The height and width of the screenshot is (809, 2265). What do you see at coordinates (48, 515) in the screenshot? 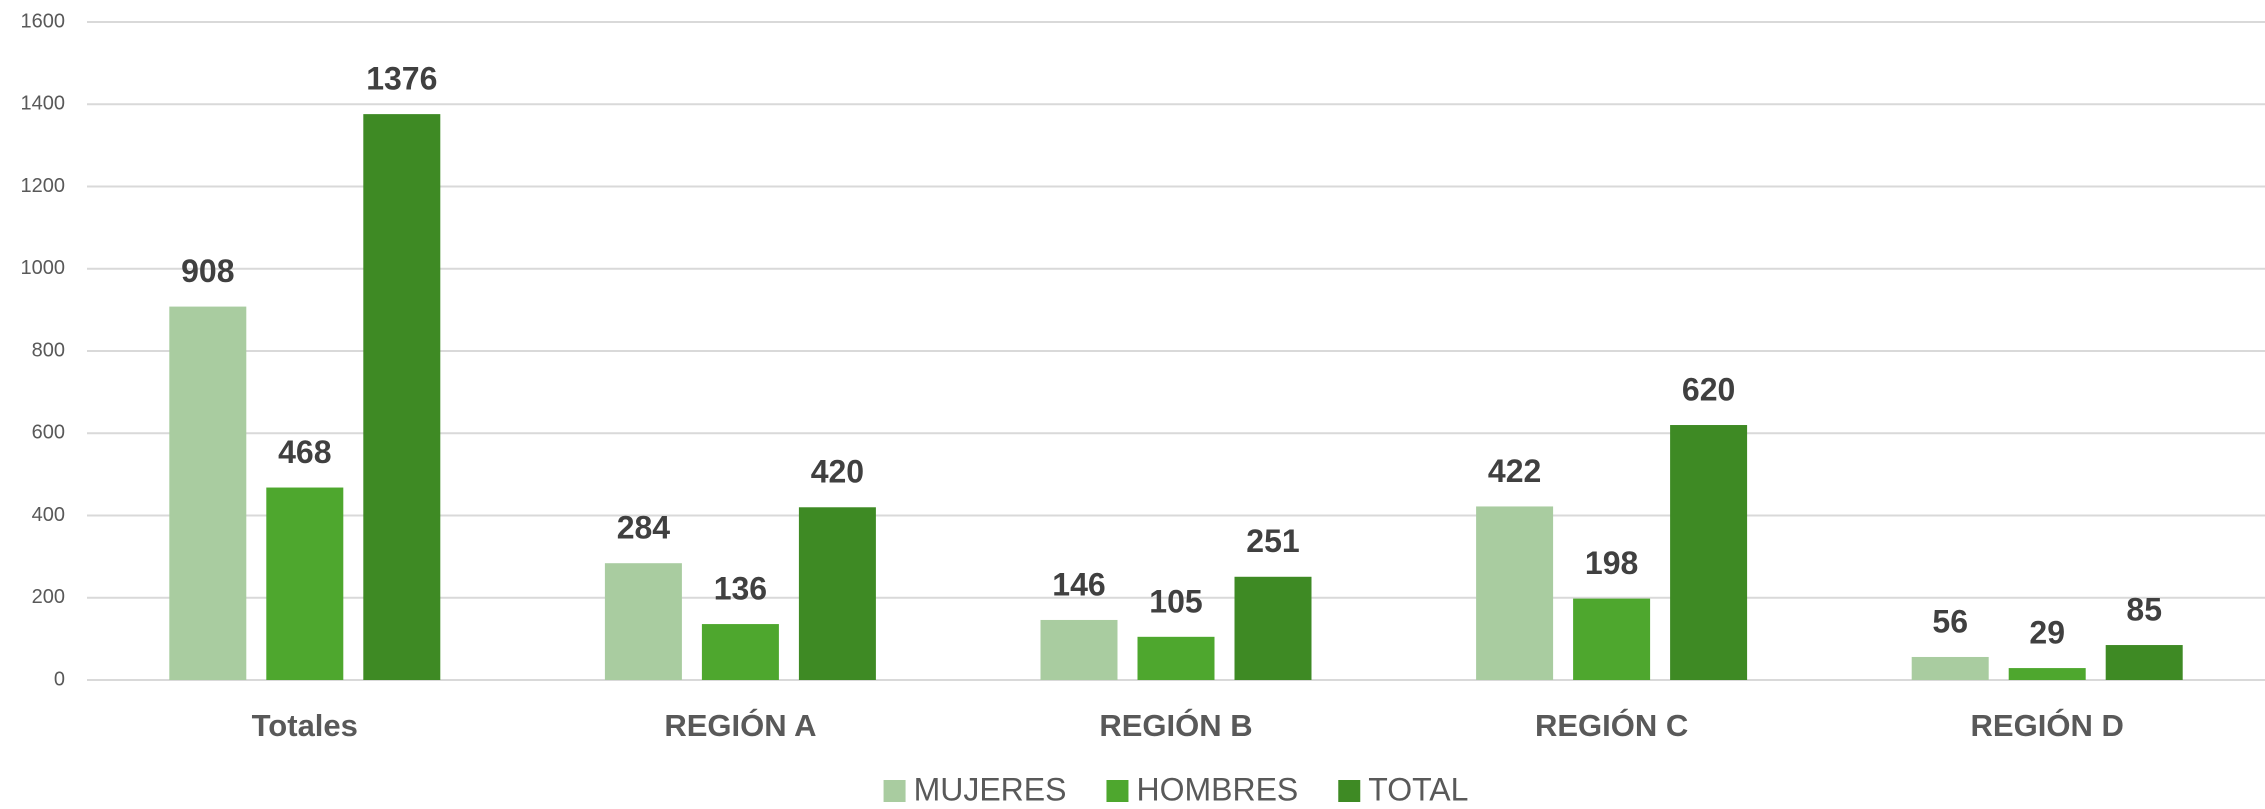
I see `y-tick-label: 400` at bounding box center [48, 515].